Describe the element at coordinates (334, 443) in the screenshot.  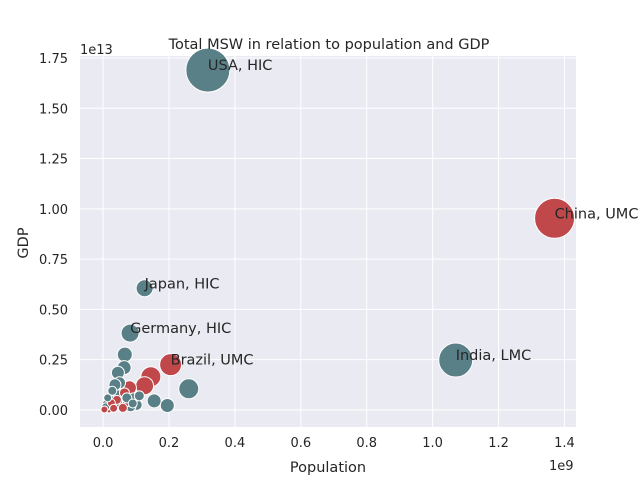
I see `x-tick-labels: 0.0 0.2 0.4 0.6 0.8 1.0 1.2 1.4` at that location.